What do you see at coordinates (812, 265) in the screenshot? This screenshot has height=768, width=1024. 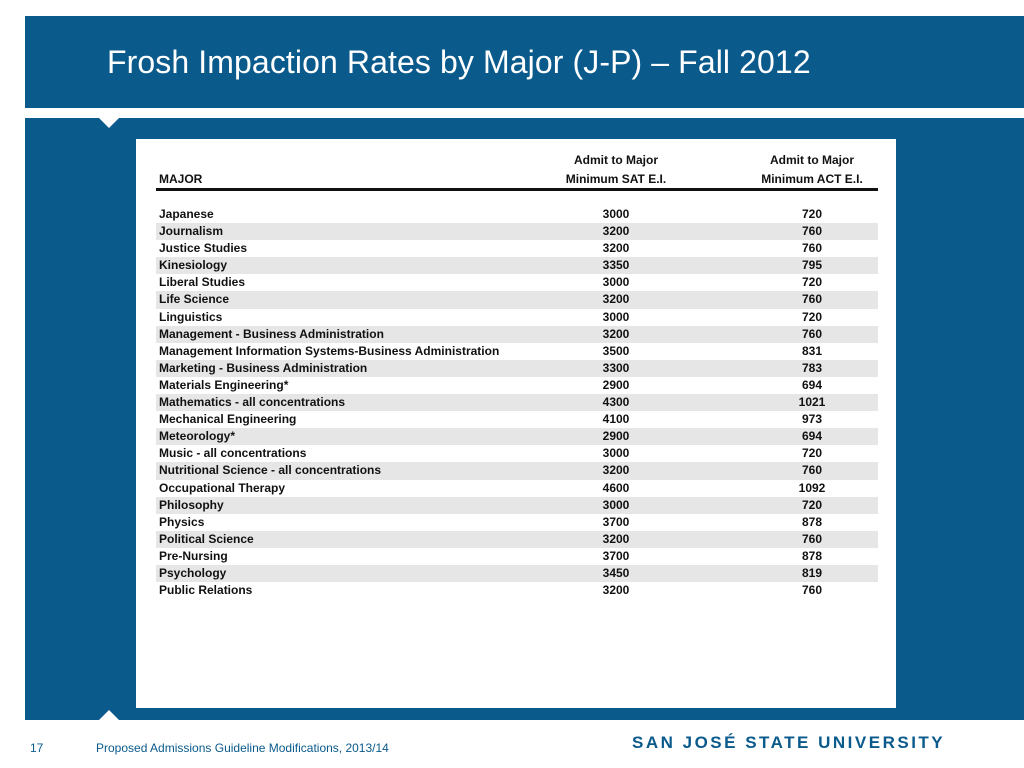 I see `act-cell: 795` at bounding box center [812, 265].